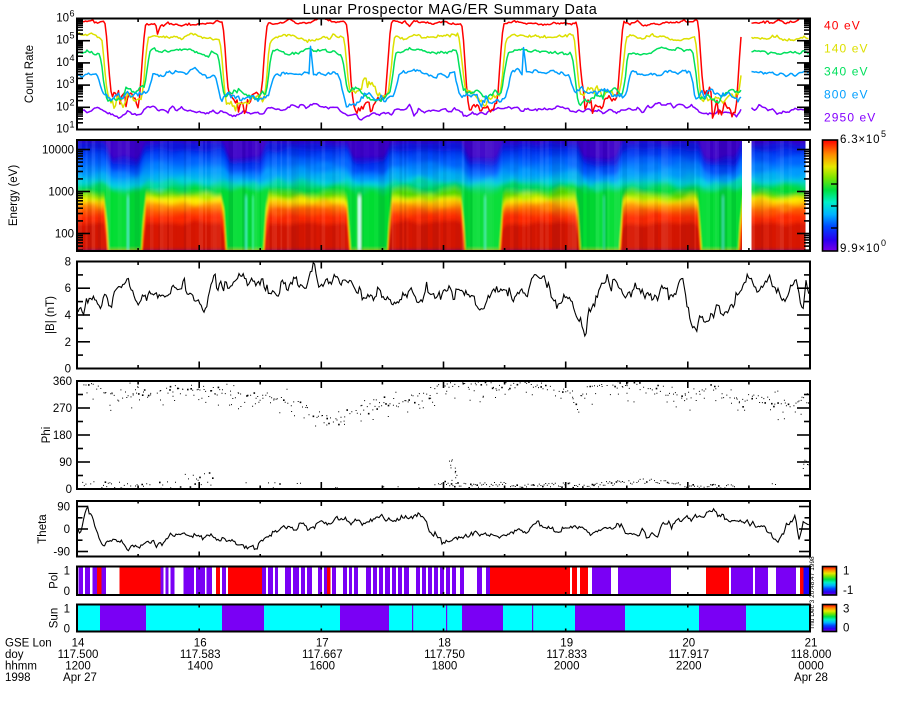  What do you see at coordinates (566, 644) in the screenshot?
I see `svg-text: 19` at bounding box center [566, 644].